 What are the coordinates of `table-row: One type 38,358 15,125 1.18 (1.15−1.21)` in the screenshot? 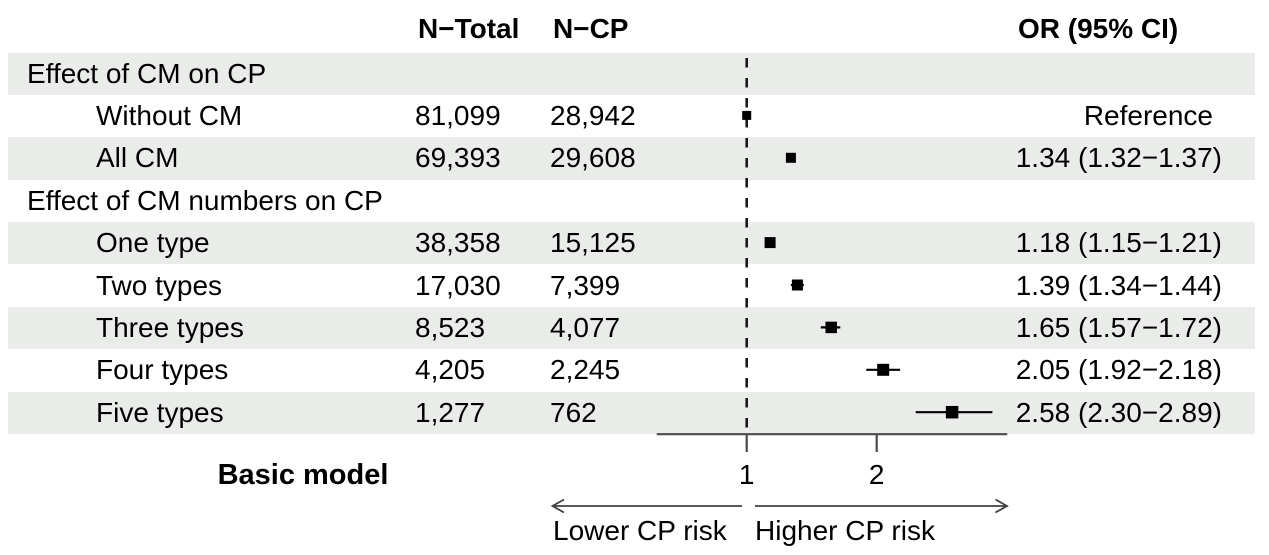 It's located at (634, 243).